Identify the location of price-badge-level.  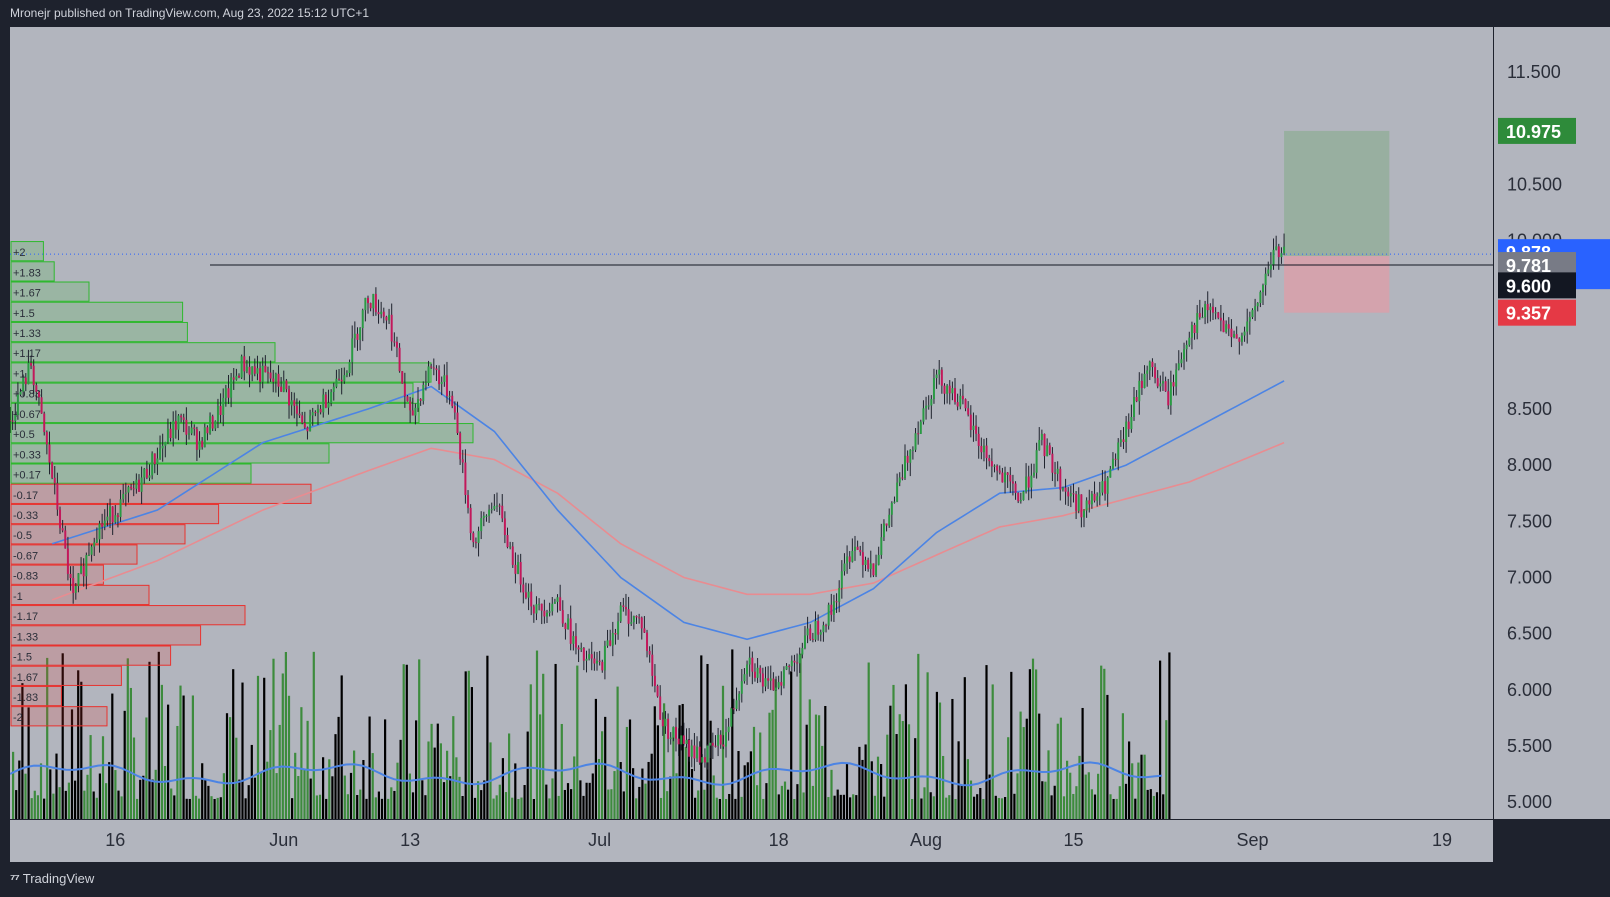
(1537, 285).